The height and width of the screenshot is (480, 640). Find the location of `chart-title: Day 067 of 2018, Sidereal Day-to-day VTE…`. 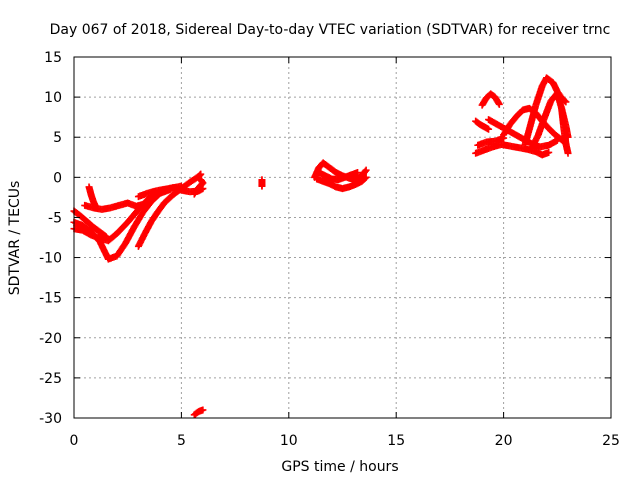

chart-title: Day 067 of 2018, Sidereal Day-to-day VTE… is located at coordinates (330, 30).